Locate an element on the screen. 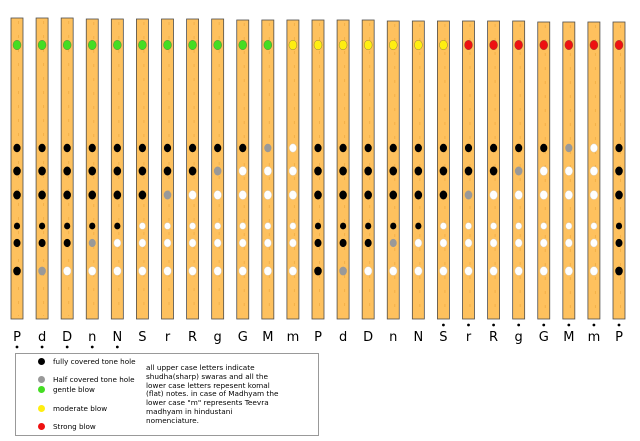  legend-label-strong: Strong blow is located at coordinates (74, 426).